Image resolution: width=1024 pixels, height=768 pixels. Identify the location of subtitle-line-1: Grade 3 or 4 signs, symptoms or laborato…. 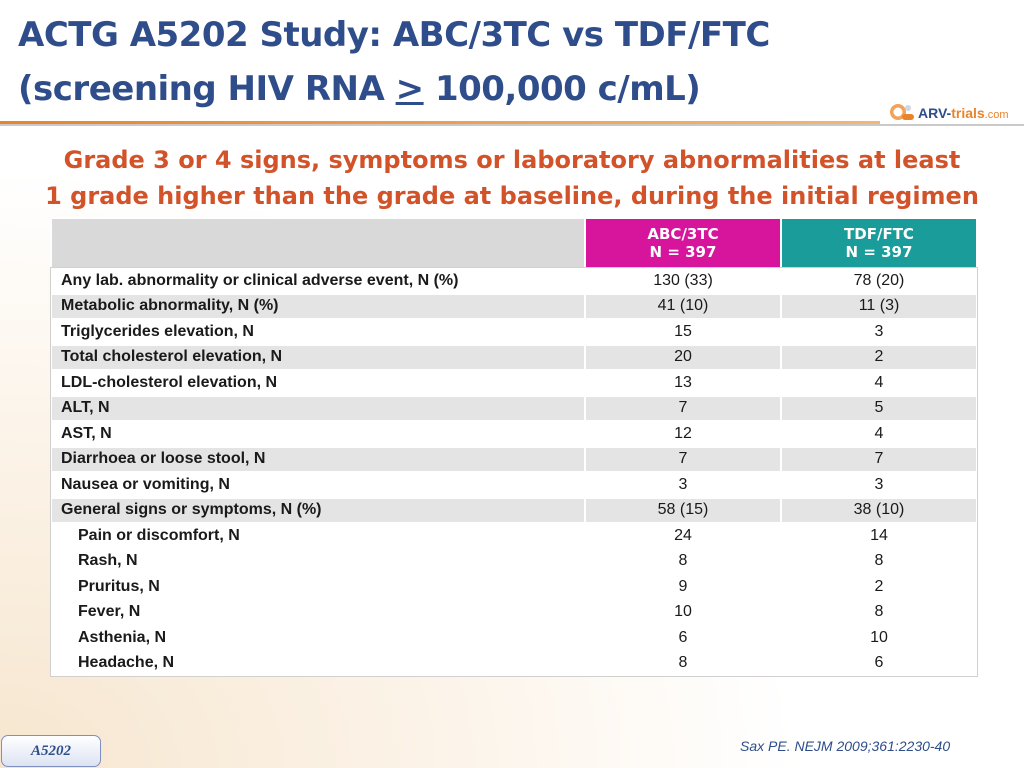
(512, 160).